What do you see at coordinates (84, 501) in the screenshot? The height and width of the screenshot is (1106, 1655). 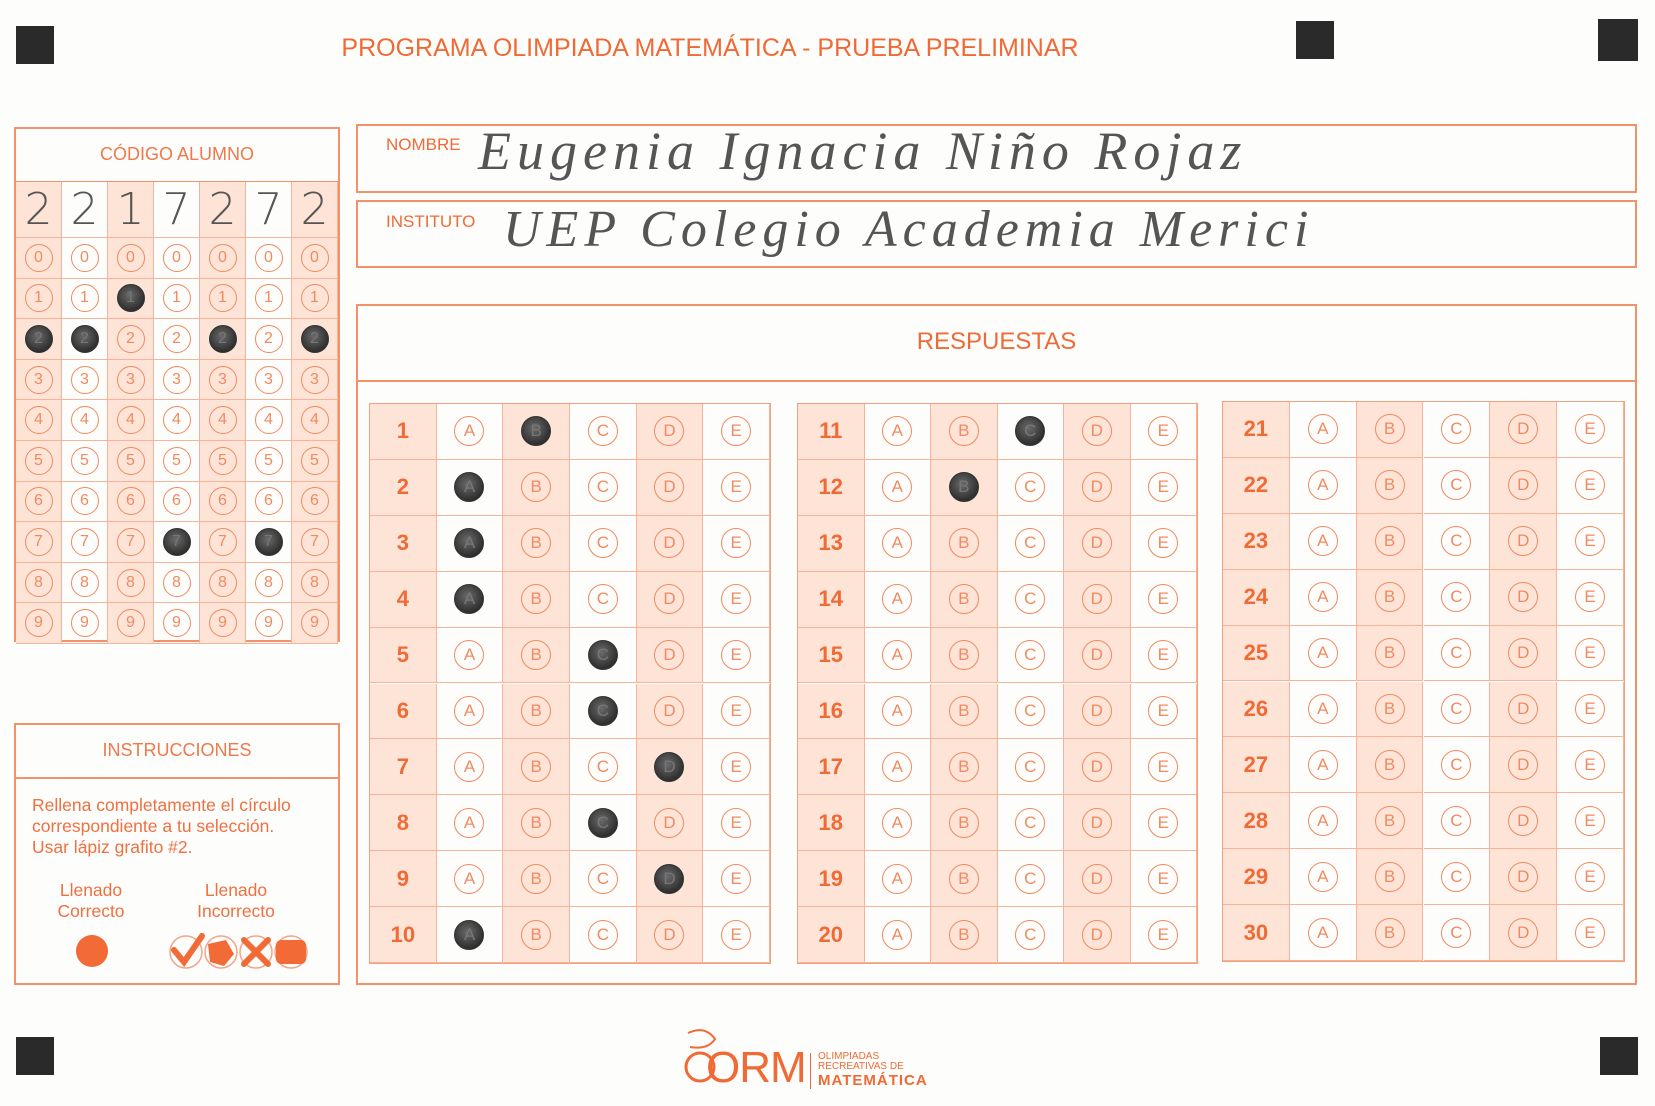 I see `digit-bubble: 6` at bounding box center [84, 501].